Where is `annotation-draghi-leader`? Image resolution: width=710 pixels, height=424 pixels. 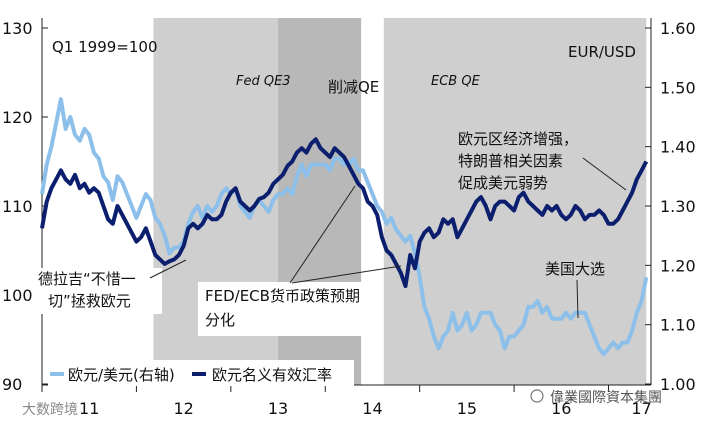
annotation-draghi-leader is located at coordinates (168, 269).